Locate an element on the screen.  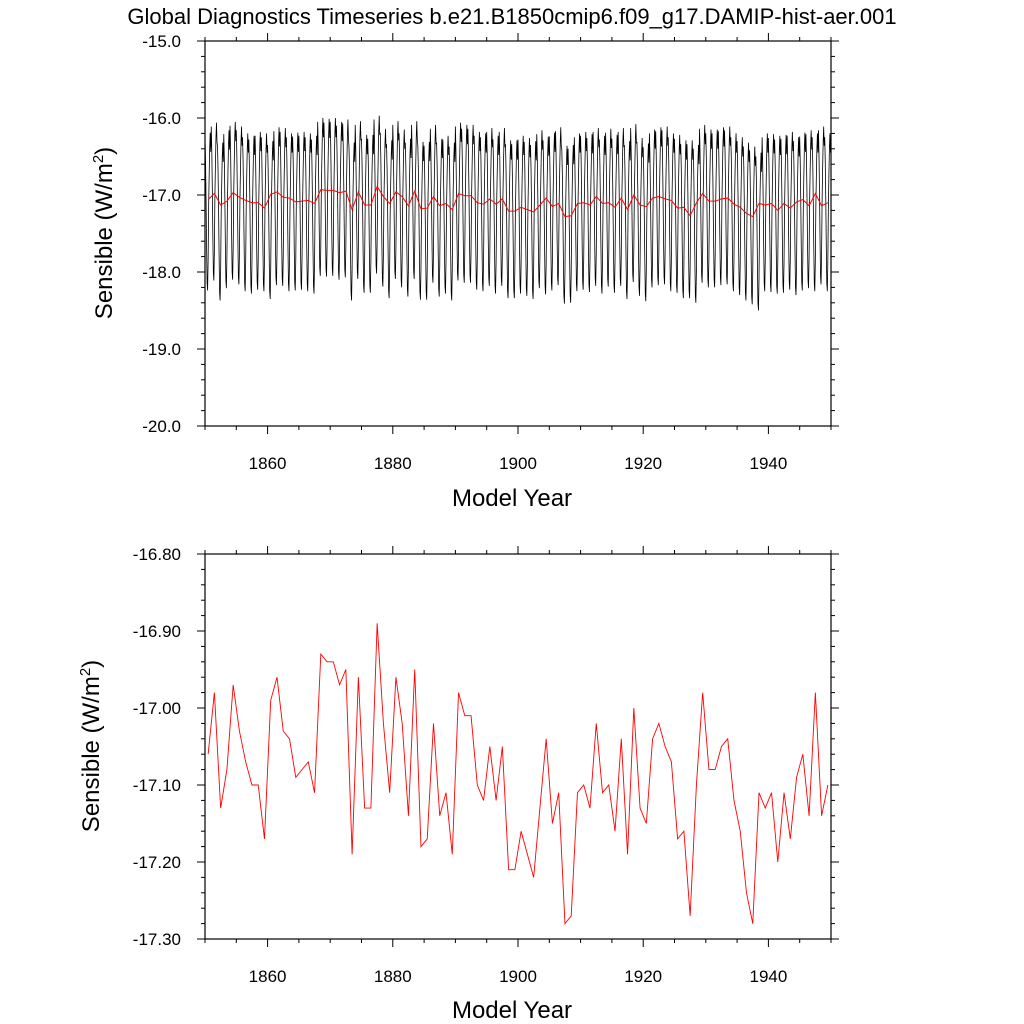
top-y-label-close: ) is located at coordinates (104, 151).